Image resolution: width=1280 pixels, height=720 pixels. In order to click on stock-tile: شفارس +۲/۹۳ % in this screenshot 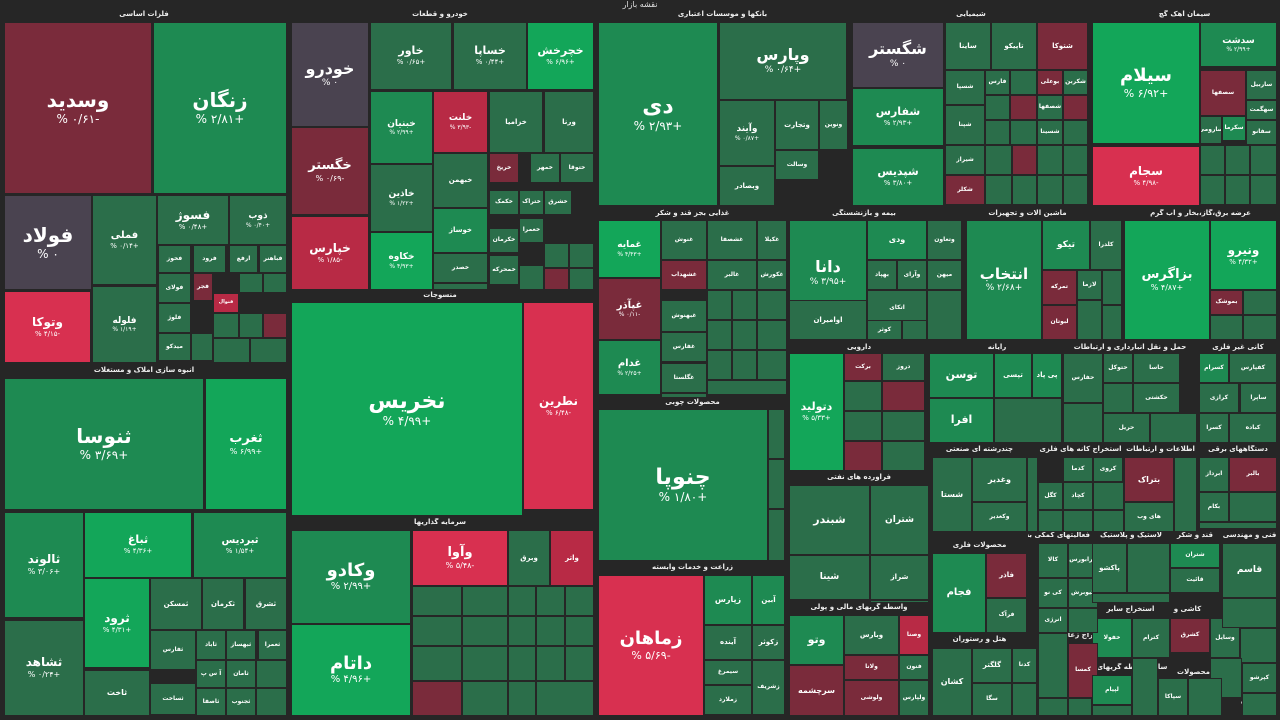, I will do `click(898, 117)`.